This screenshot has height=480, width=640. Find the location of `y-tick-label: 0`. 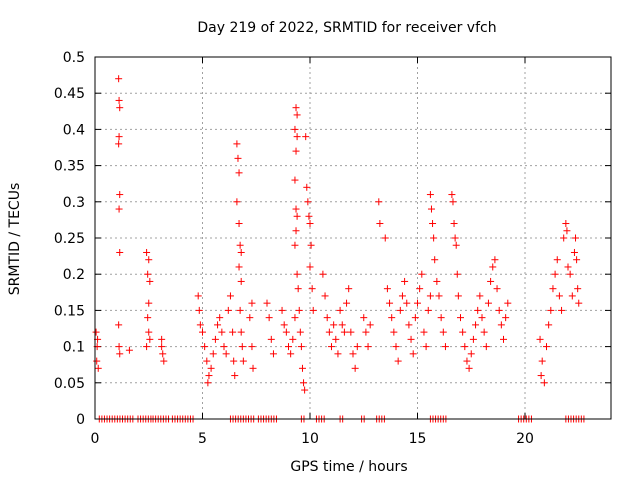

y-tick-label: 0 is located at coordinates (80, 420).